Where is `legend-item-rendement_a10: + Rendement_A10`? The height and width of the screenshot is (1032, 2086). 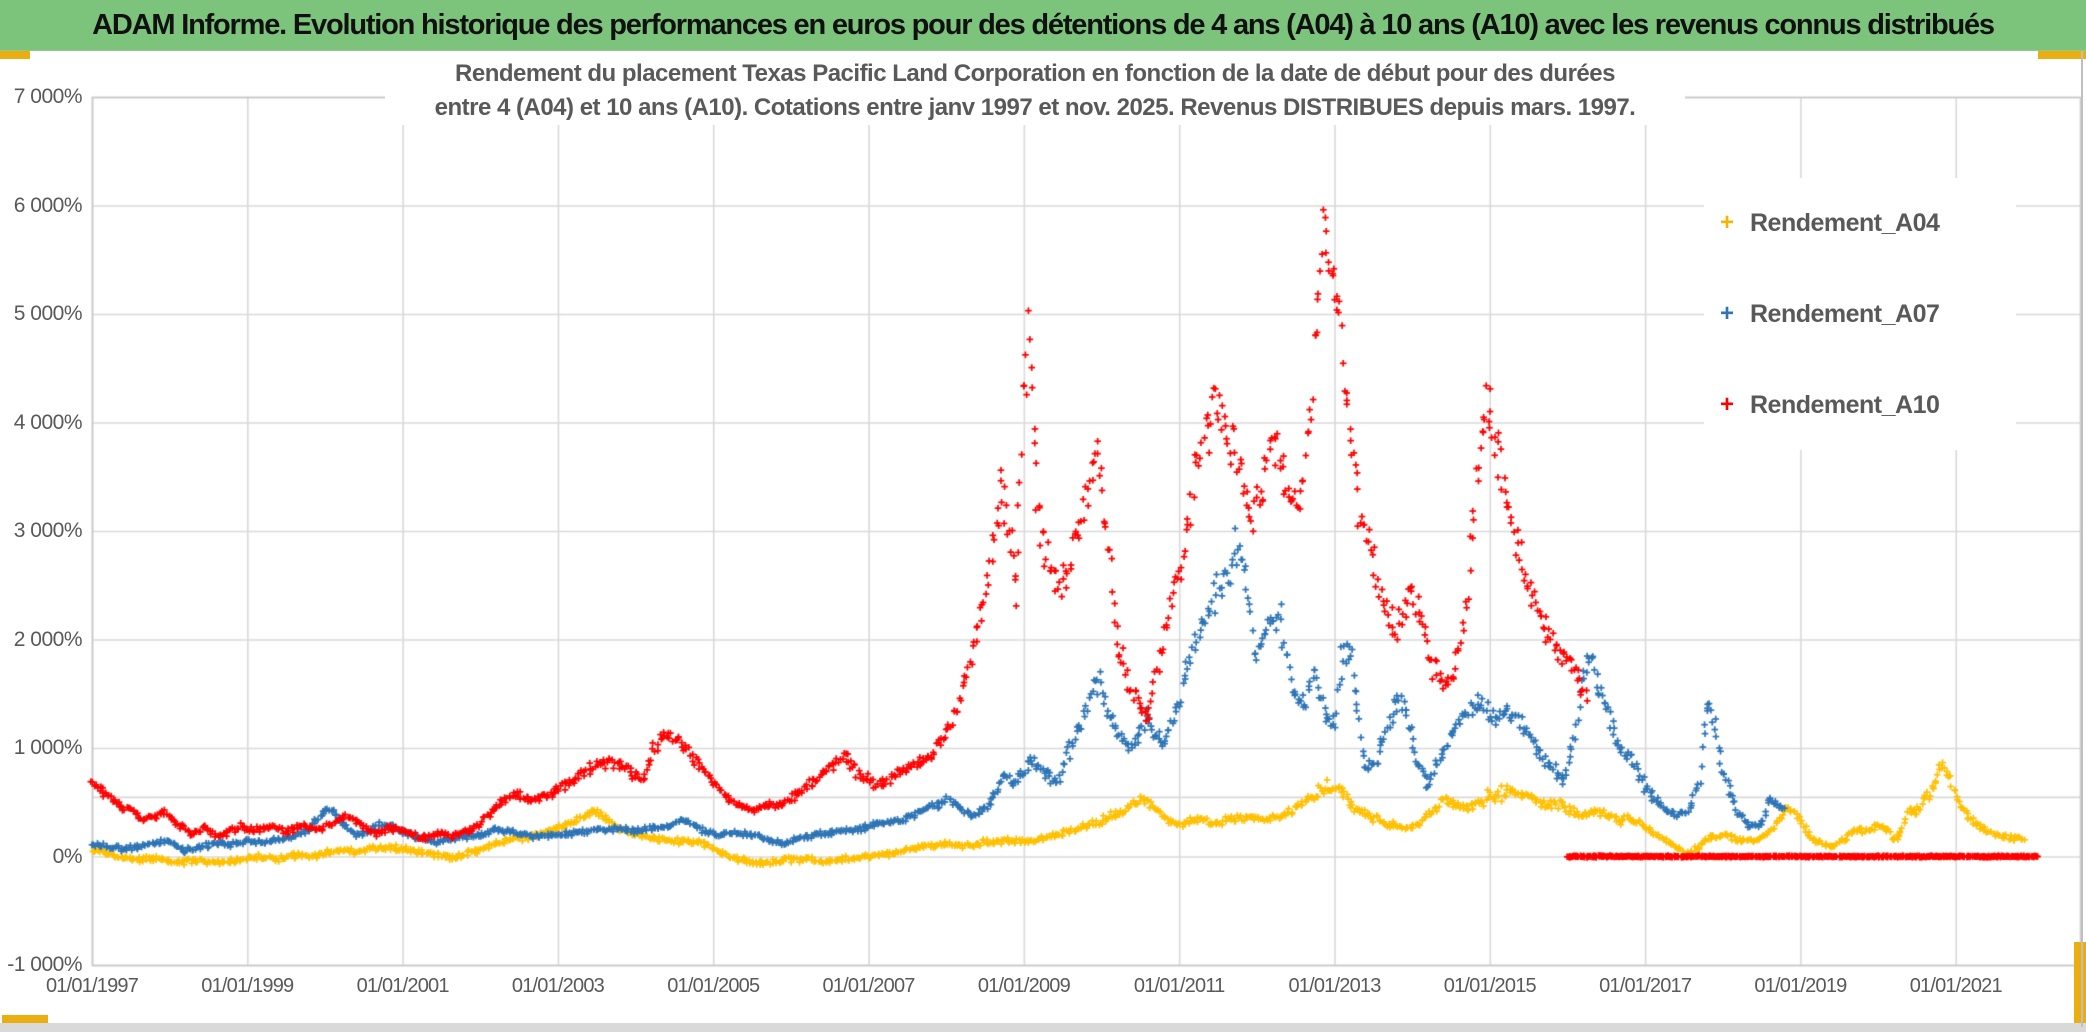
legend-item-rendement_a10: + Rendement_A10 is located at coordinates (1860, 405).